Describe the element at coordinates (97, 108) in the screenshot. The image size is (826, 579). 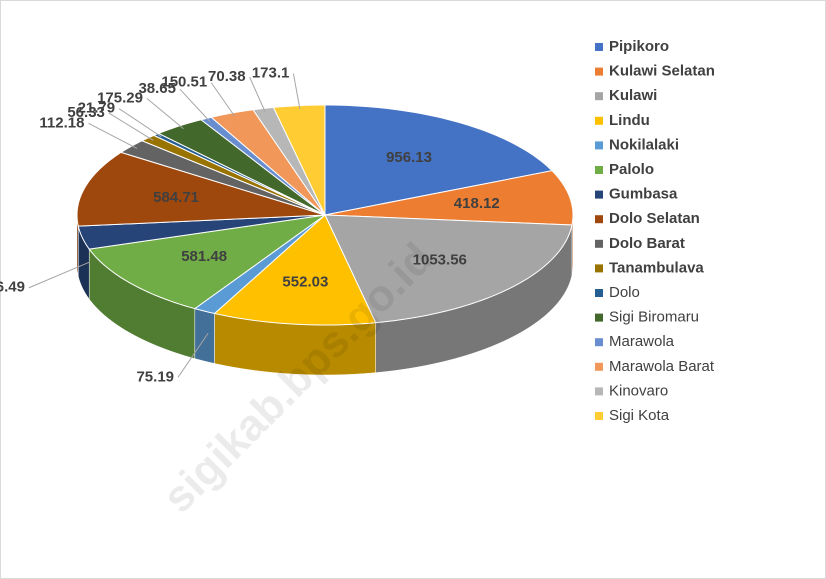
I see `data-label: 21.79` at that location.